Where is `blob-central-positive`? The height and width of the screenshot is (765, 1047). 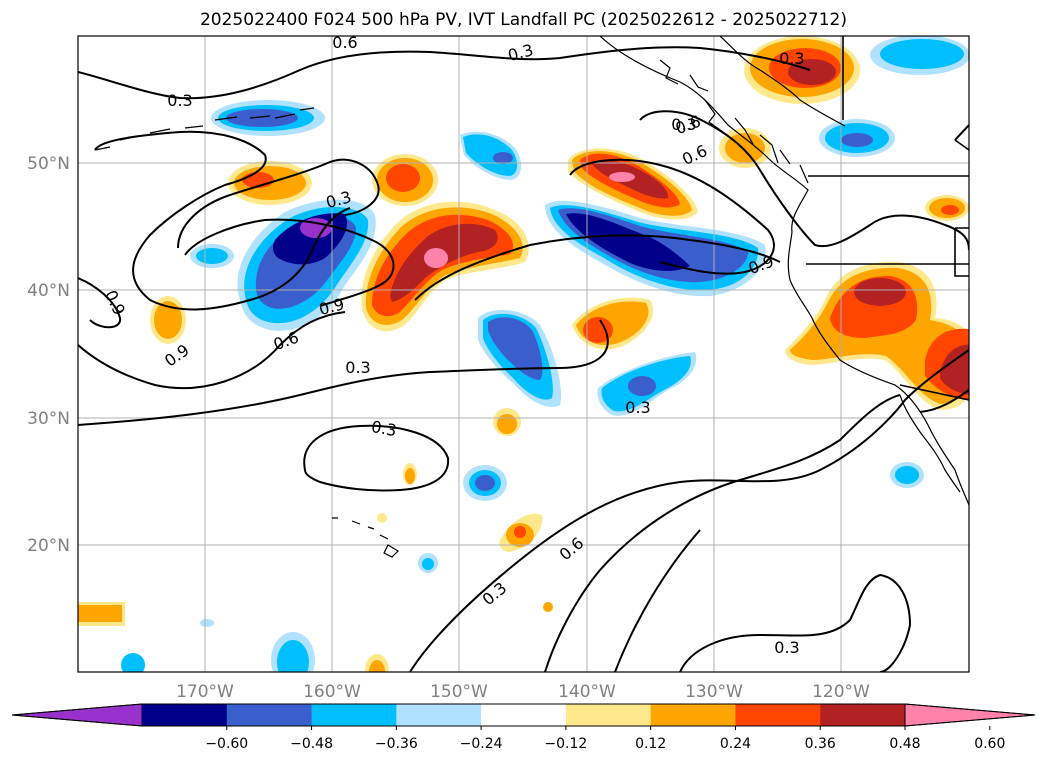 blob-central-positive is located at coordinates (445, 266).